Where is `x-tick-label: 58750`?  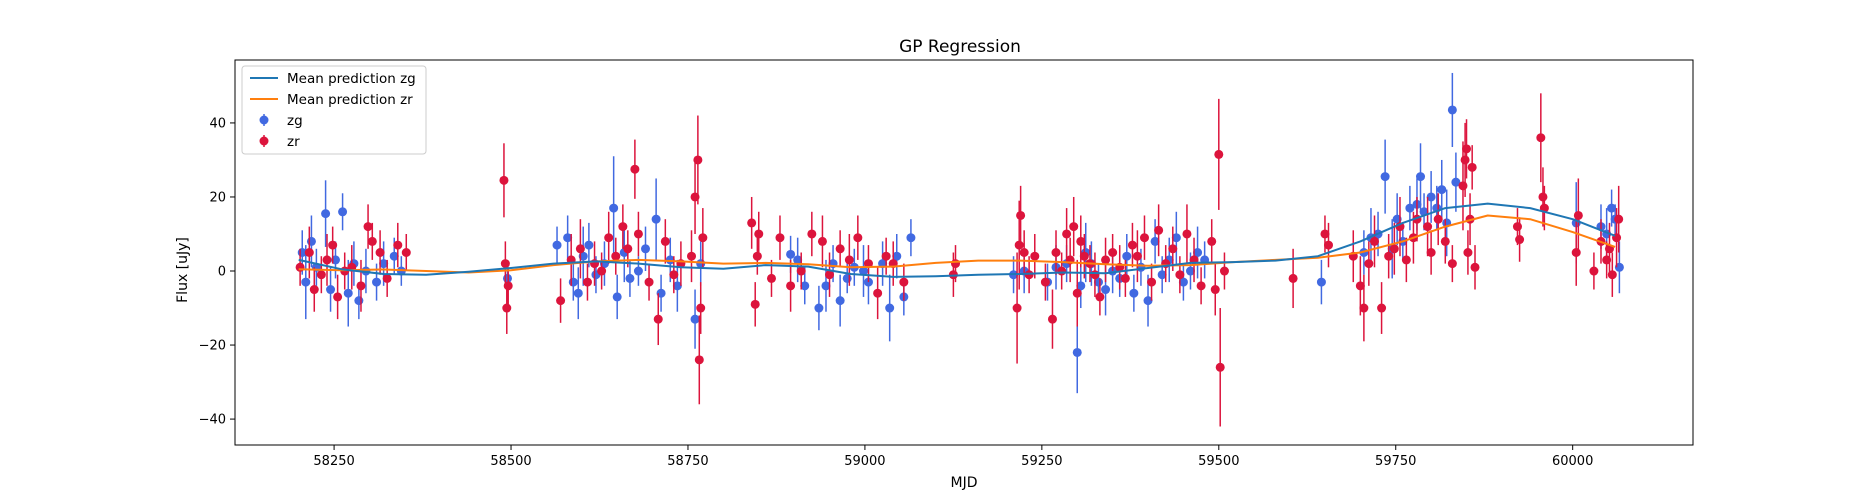
x-tick-label: 58750 is located at coordinates (687, 461).